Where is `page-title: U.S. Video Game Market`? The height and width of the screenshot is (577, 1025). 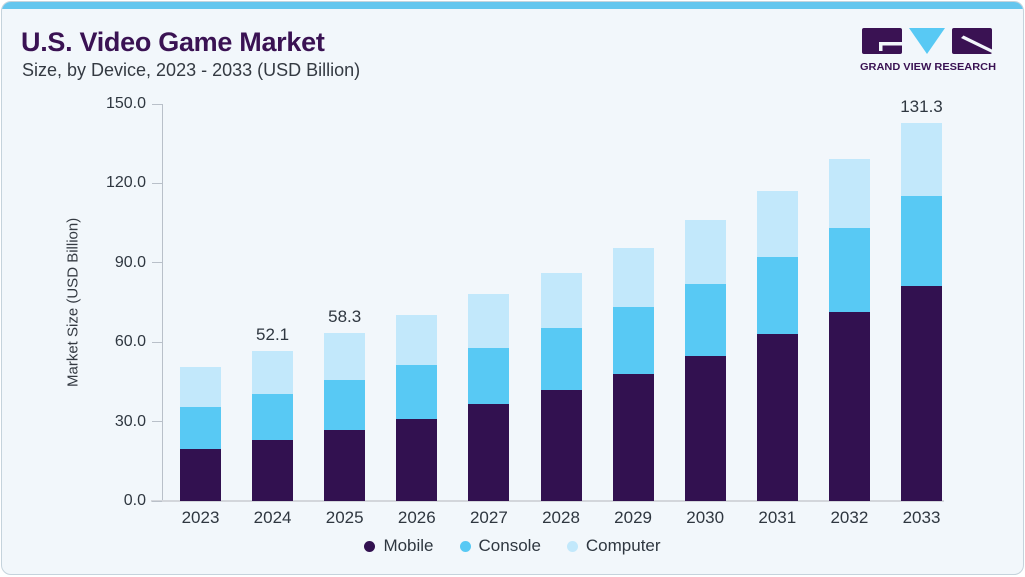 page-title: U.S. Video Game Market is located at coordinates (173, 42).